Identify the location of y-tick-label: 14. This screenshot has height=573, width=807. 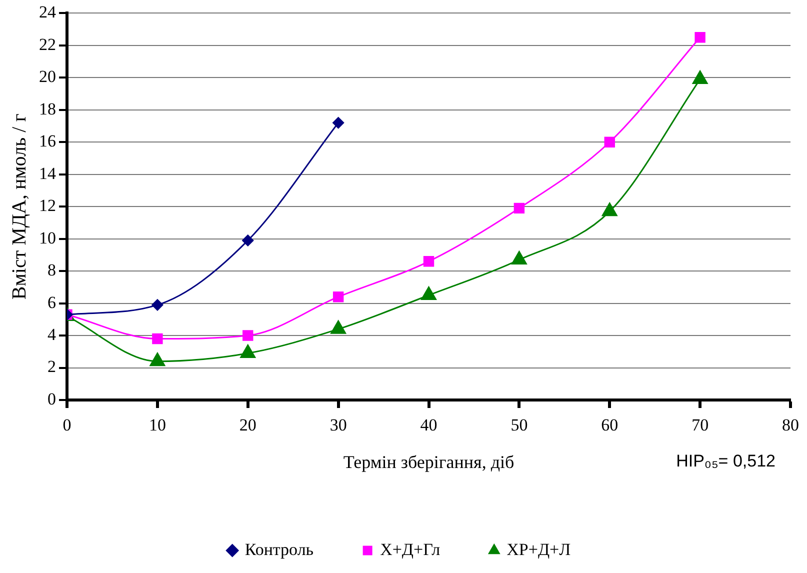
(47, 173).